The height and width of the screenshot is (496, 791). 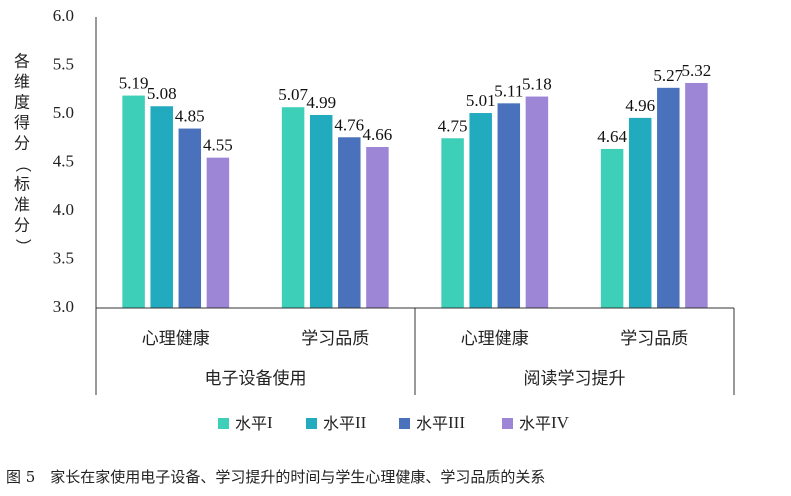 I want to click on legend-label: 水平IV, so click(x=544, y=423).